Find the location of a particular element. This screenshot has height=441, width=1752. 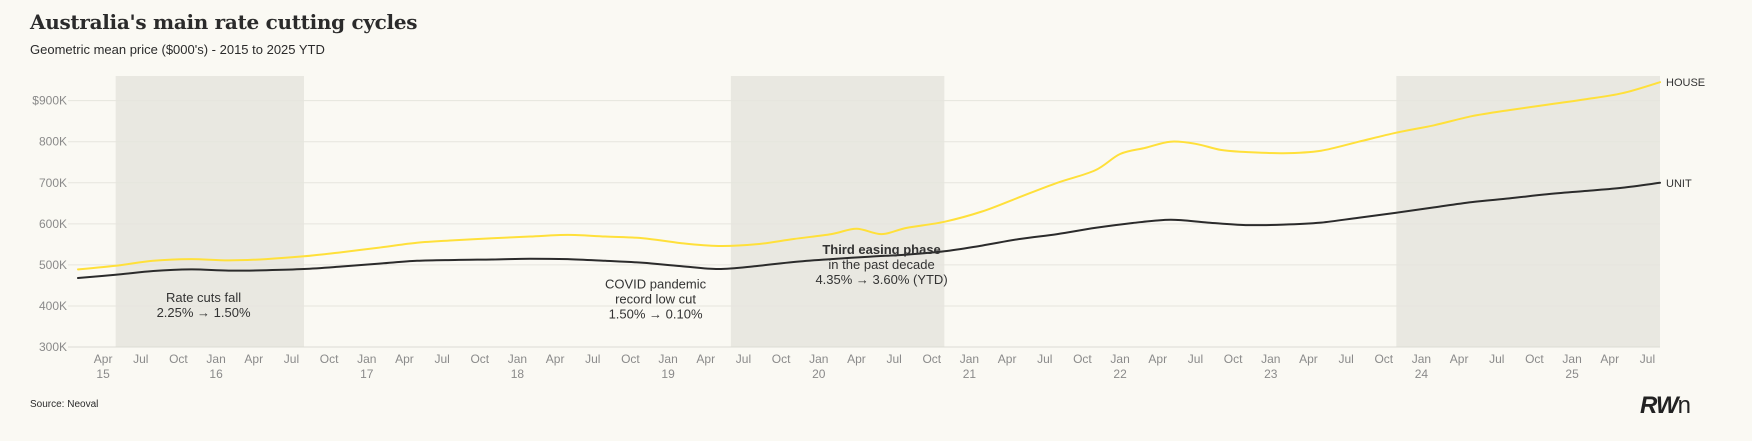

y-tick-label: 500K is located at coordinates (53, 265).